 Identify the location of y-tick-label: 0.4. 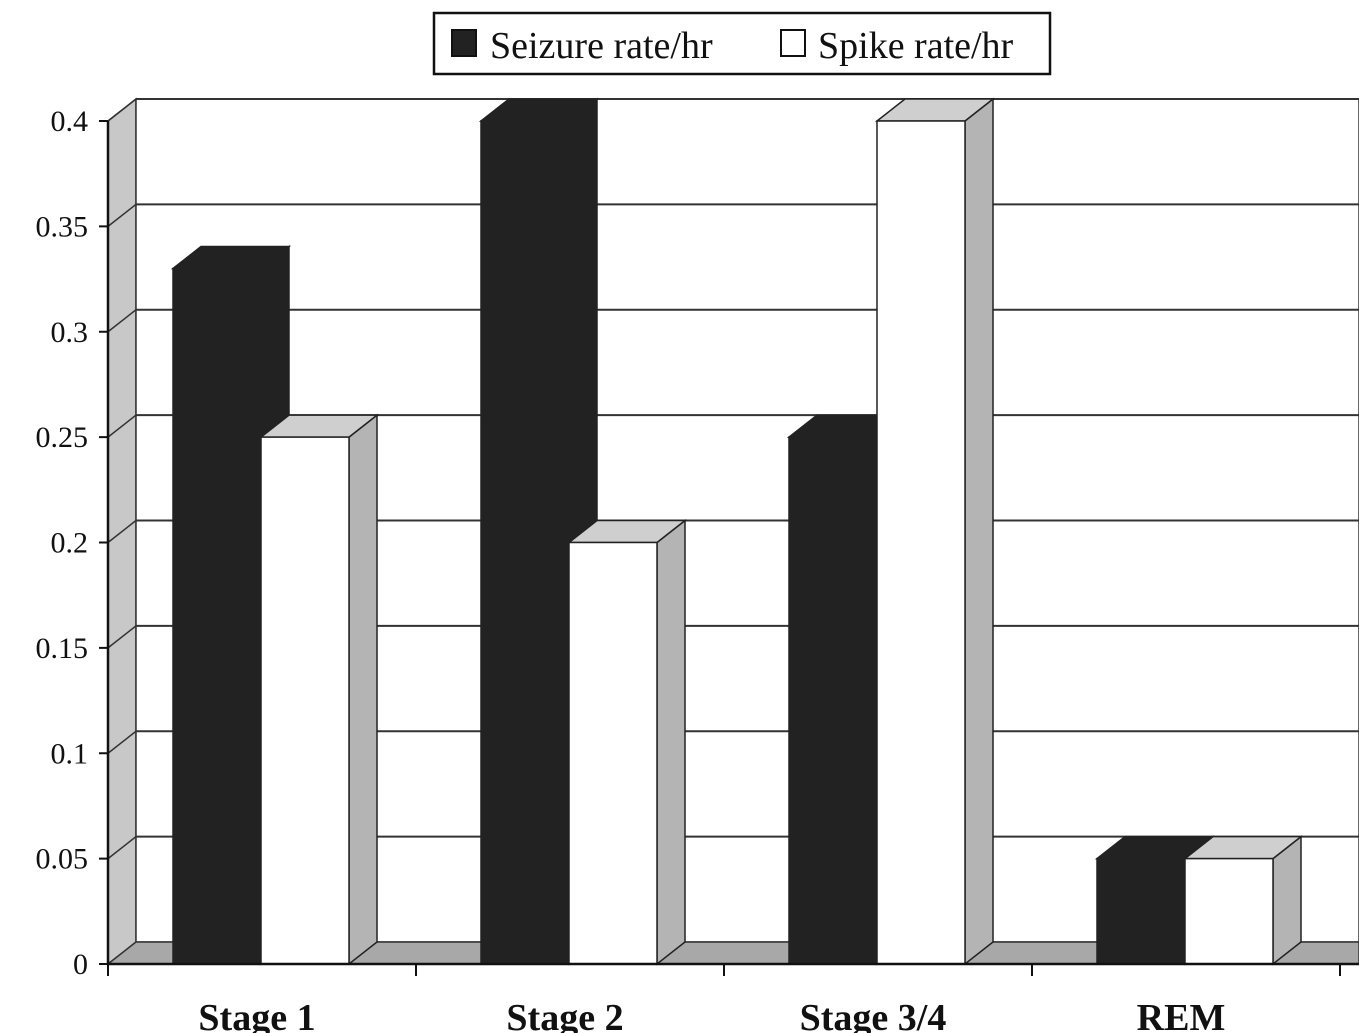
(70, 121).